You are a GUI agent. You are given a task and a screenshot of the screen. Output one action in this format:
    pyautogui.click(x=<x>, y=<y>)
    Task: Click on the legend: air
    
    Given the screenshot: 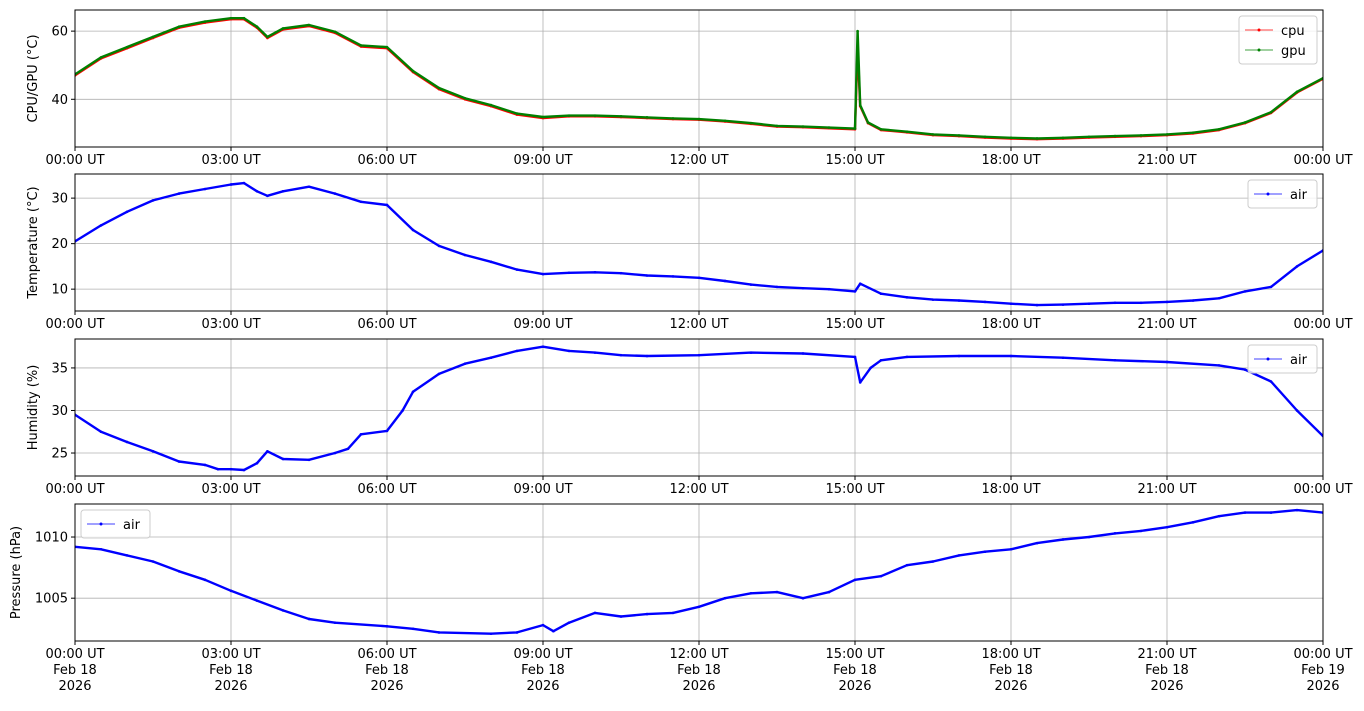 What is the action you would take?
    pyautogui.click(x=1282, y=194)
    